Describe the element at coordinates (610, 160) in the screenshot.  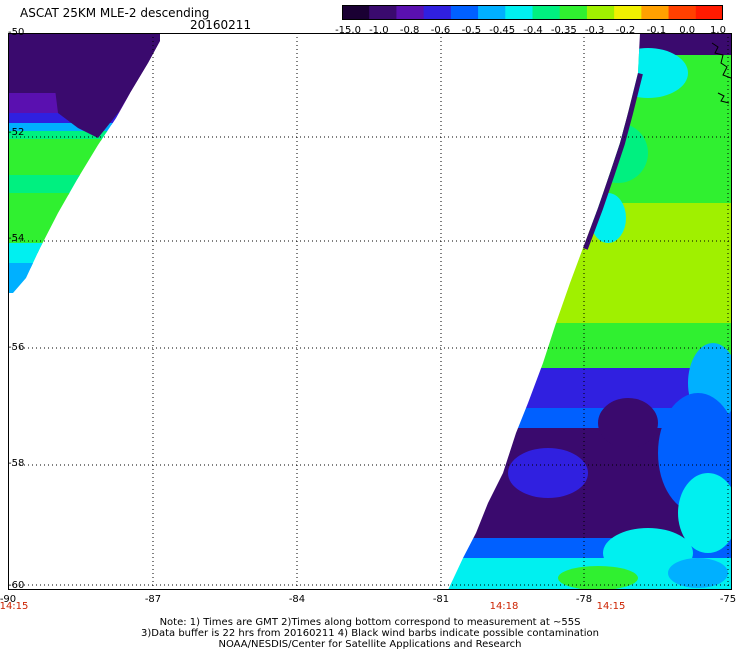
I see `swath-edge` at that location.